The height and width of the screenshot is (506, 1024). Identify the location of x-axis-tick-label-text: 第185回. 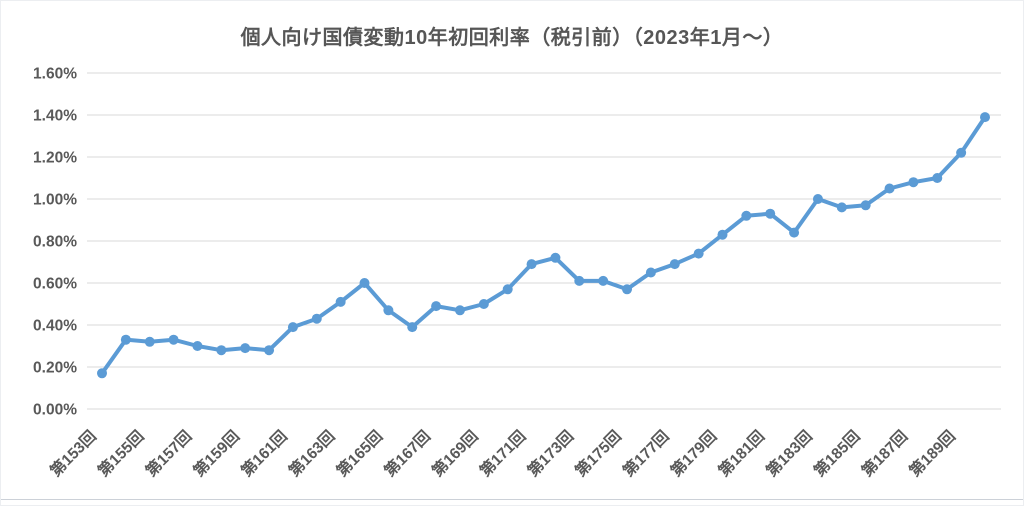
(836, 453).